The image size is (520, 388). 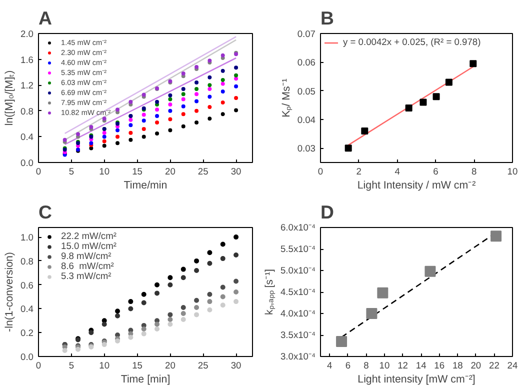 What do you see at coordinates (88, 236) in the screenshot?
I see `legend-label: 22.2 mW/cm²` at bounding box center [88, 236].